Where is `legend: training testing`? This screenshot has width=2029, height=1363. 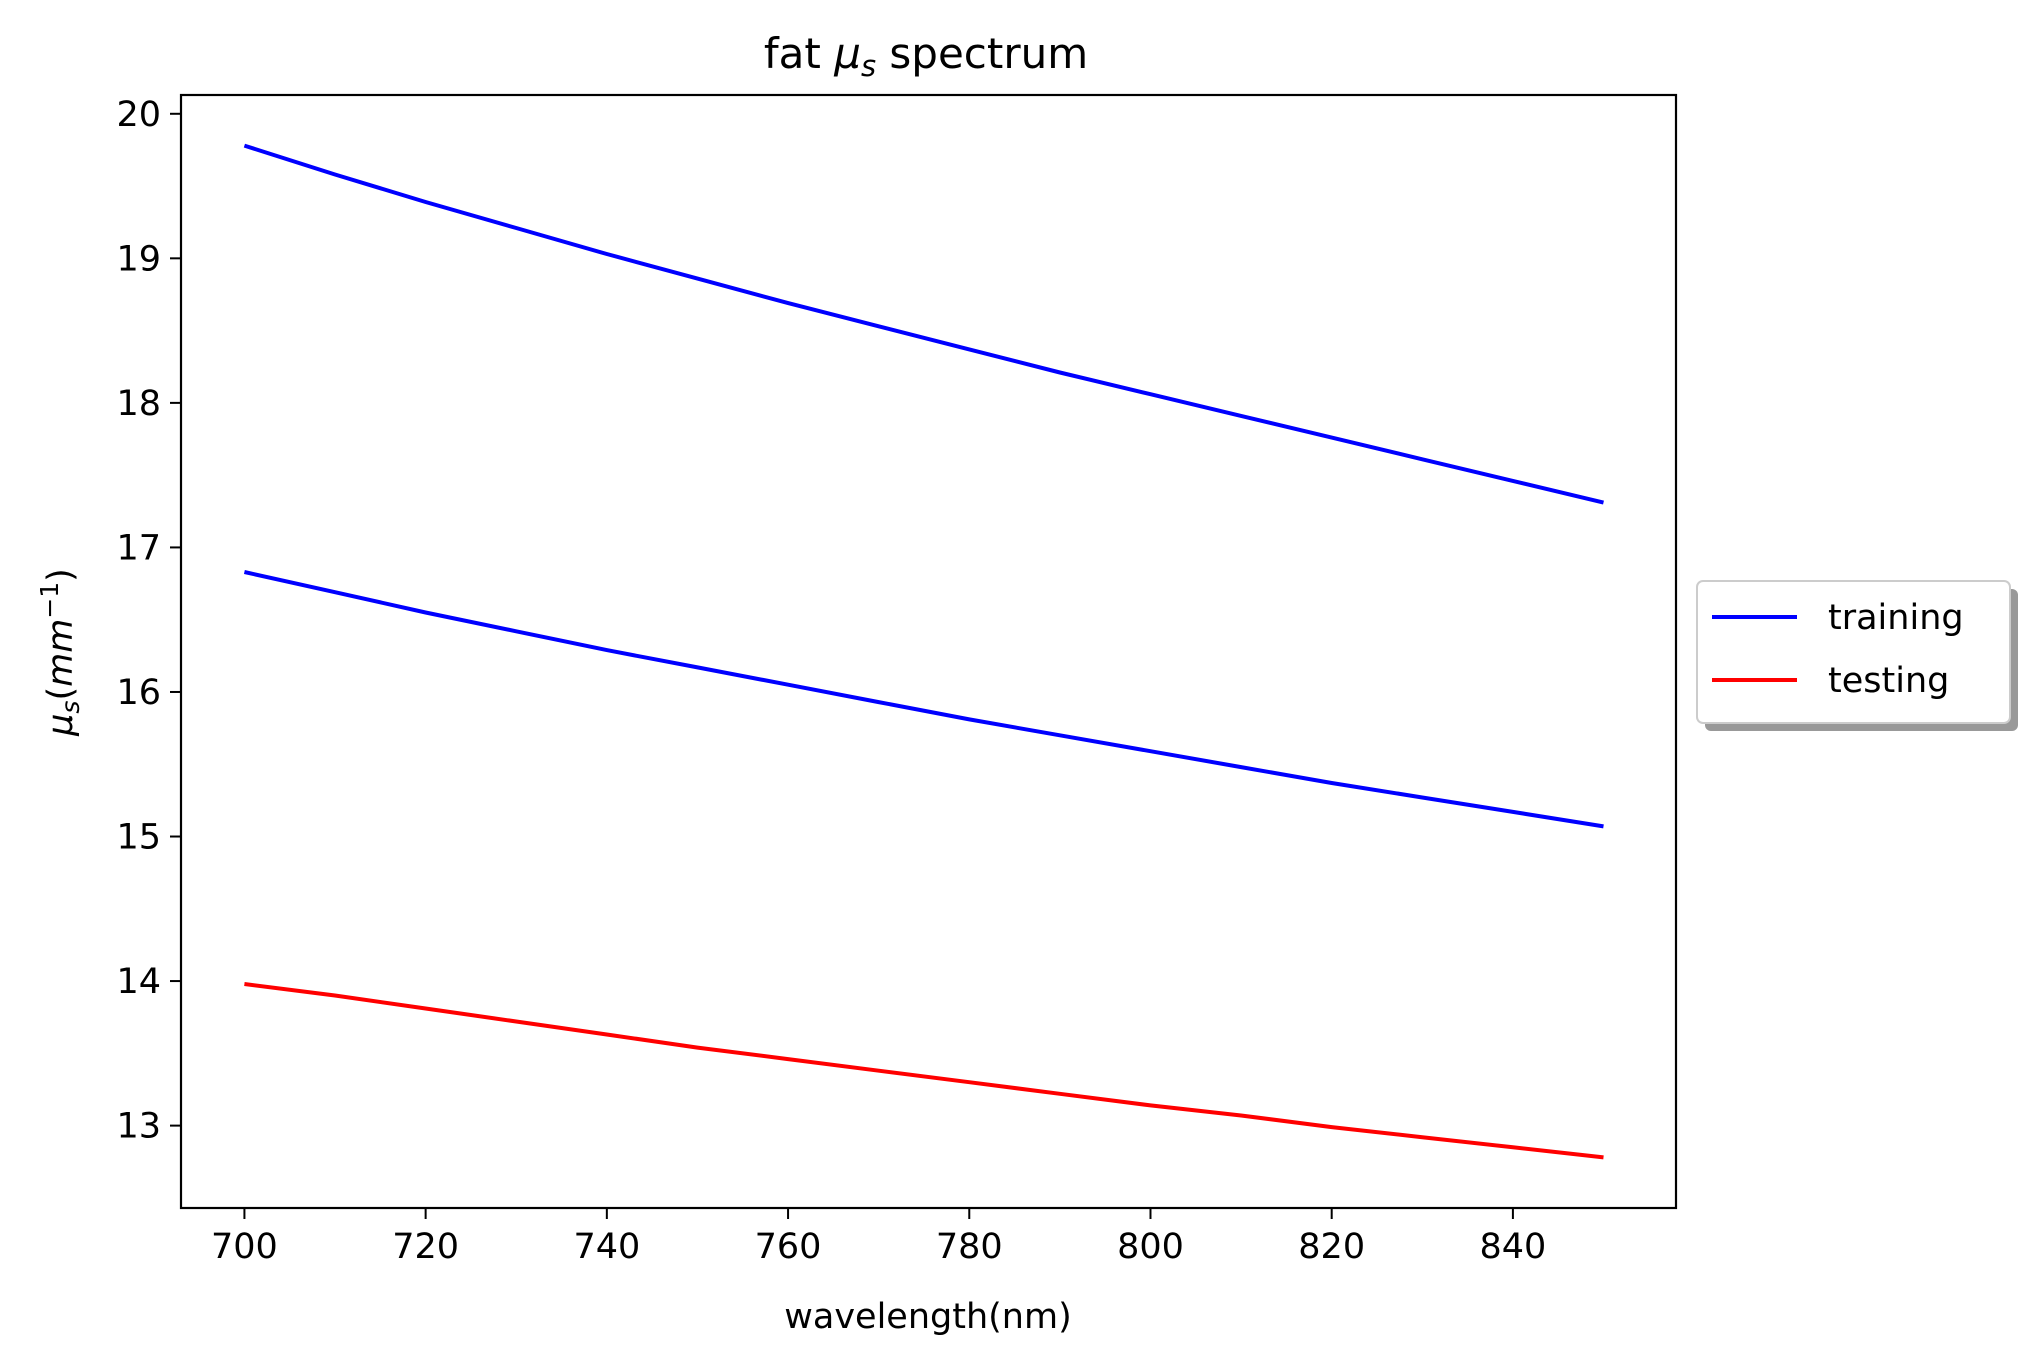
legend: training testing is located at coordinates (1857, 655).